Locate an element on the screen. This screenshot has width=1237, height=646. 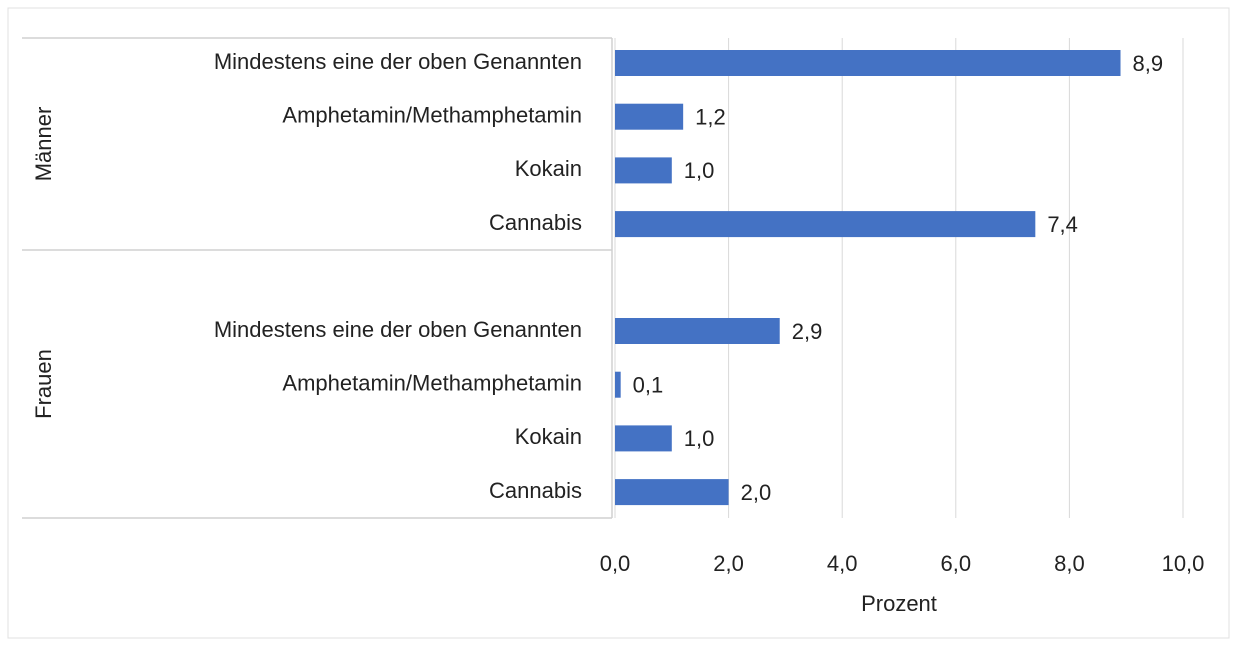
x-tick-label: 4,0 is located at coordinates (842, 563).